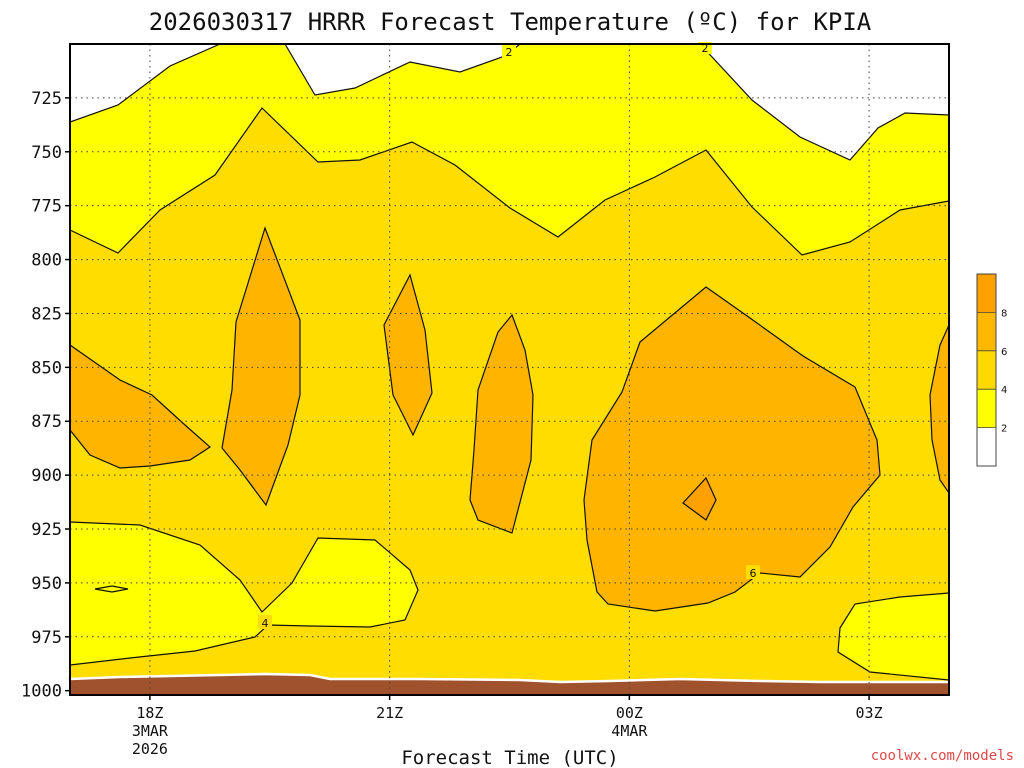  Describe the element at coordinates (150, 749) in the screenshot. I see `x-tick-year: 2026` at that location.